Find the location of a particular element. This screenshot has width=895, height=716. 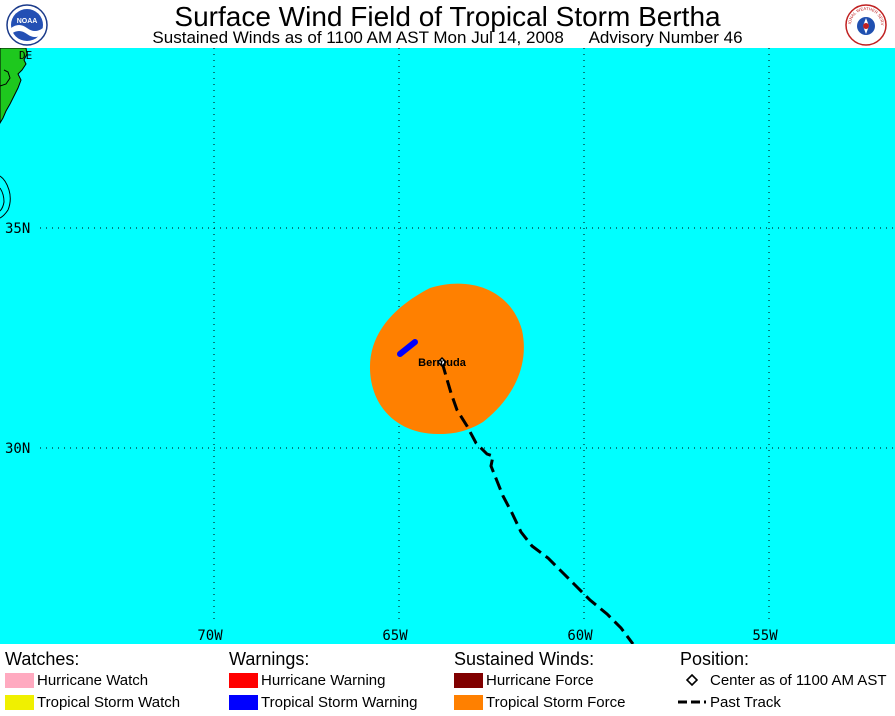

latitude-labels: 35N 30N is located at coordinates (17, 339).